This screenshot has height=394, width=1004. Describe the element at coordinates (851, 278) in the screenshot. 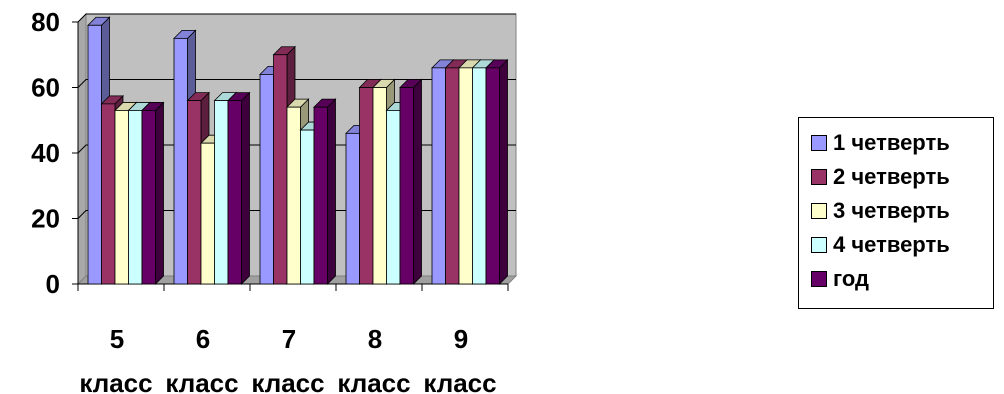

I see `legend-label: год` at that location.